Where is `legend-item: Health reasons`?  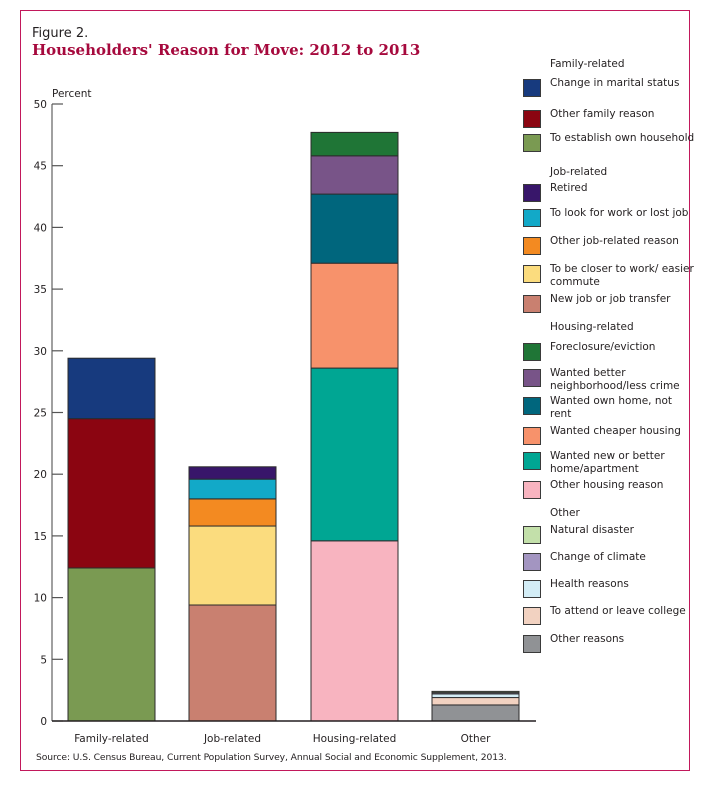
legend-item: Health reasons is located at coordinates (608, 591).